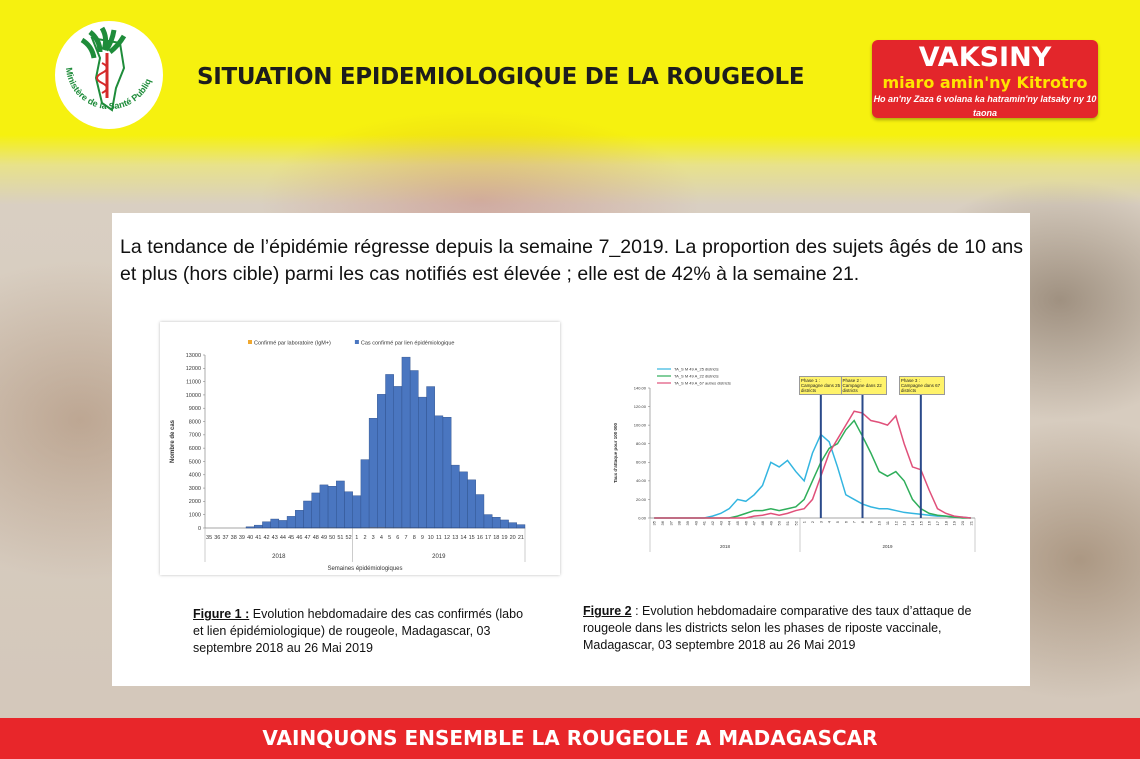 This screenshot has height=759, width=1140. Describe the element at coordinates (863, 385) in the screenshot. I see `phase-label: Phase 2 : Campagne dans 22 districts` at that location.